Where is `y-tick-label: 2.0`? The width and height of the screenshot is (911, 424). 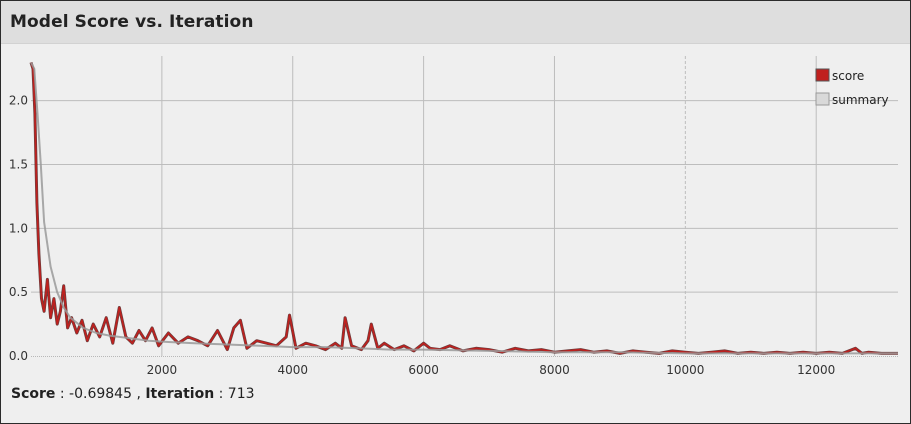 y-tick-label: 2.0 is located at coordinates (18, 101).